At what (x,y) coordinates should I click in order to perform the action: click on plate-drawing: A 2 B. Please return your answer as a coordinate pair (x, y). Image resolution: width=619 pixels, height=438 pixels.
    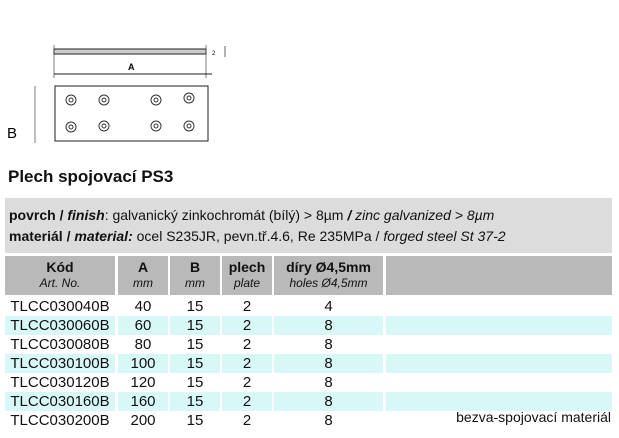
    Looking at the image, I should click on (116, 94).